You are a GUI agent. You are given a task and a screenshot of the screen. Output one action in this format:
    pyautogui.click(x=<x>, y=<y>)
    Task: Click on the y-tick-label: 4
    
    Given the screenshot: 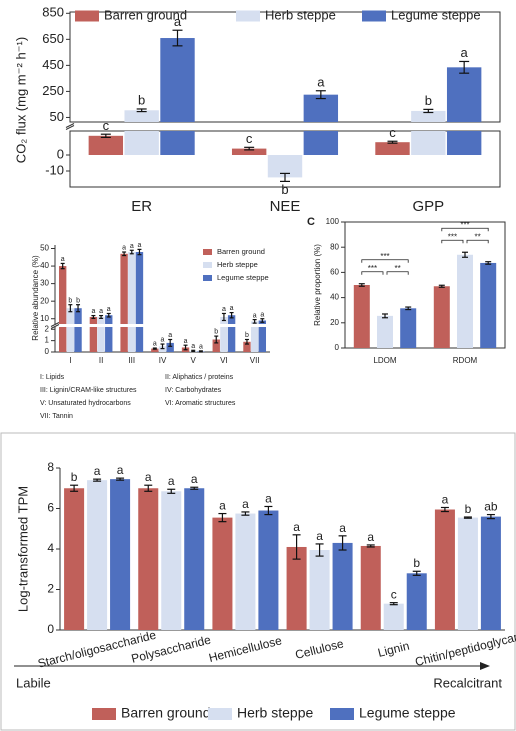 What is the action you would take?
    pyautogui.click(x=50, y=548)
    